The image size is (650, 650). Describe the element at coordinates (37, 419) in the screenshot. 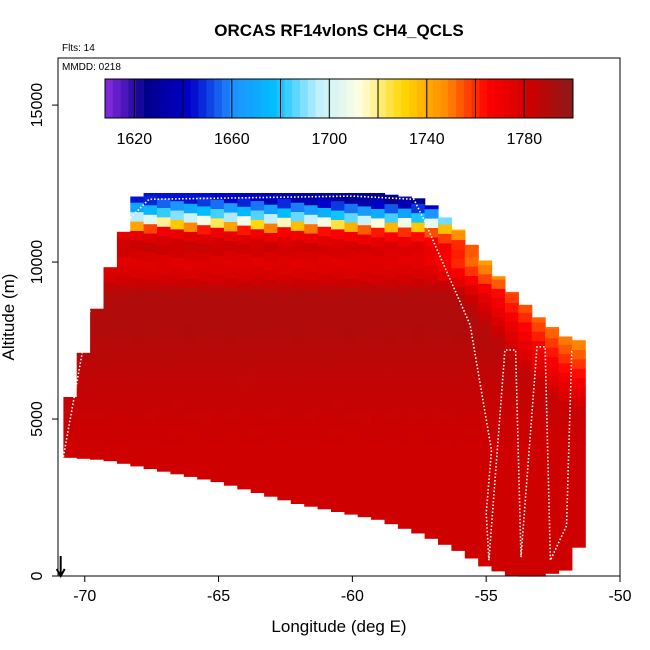

I see `y-tick-label: 5000` at that location.